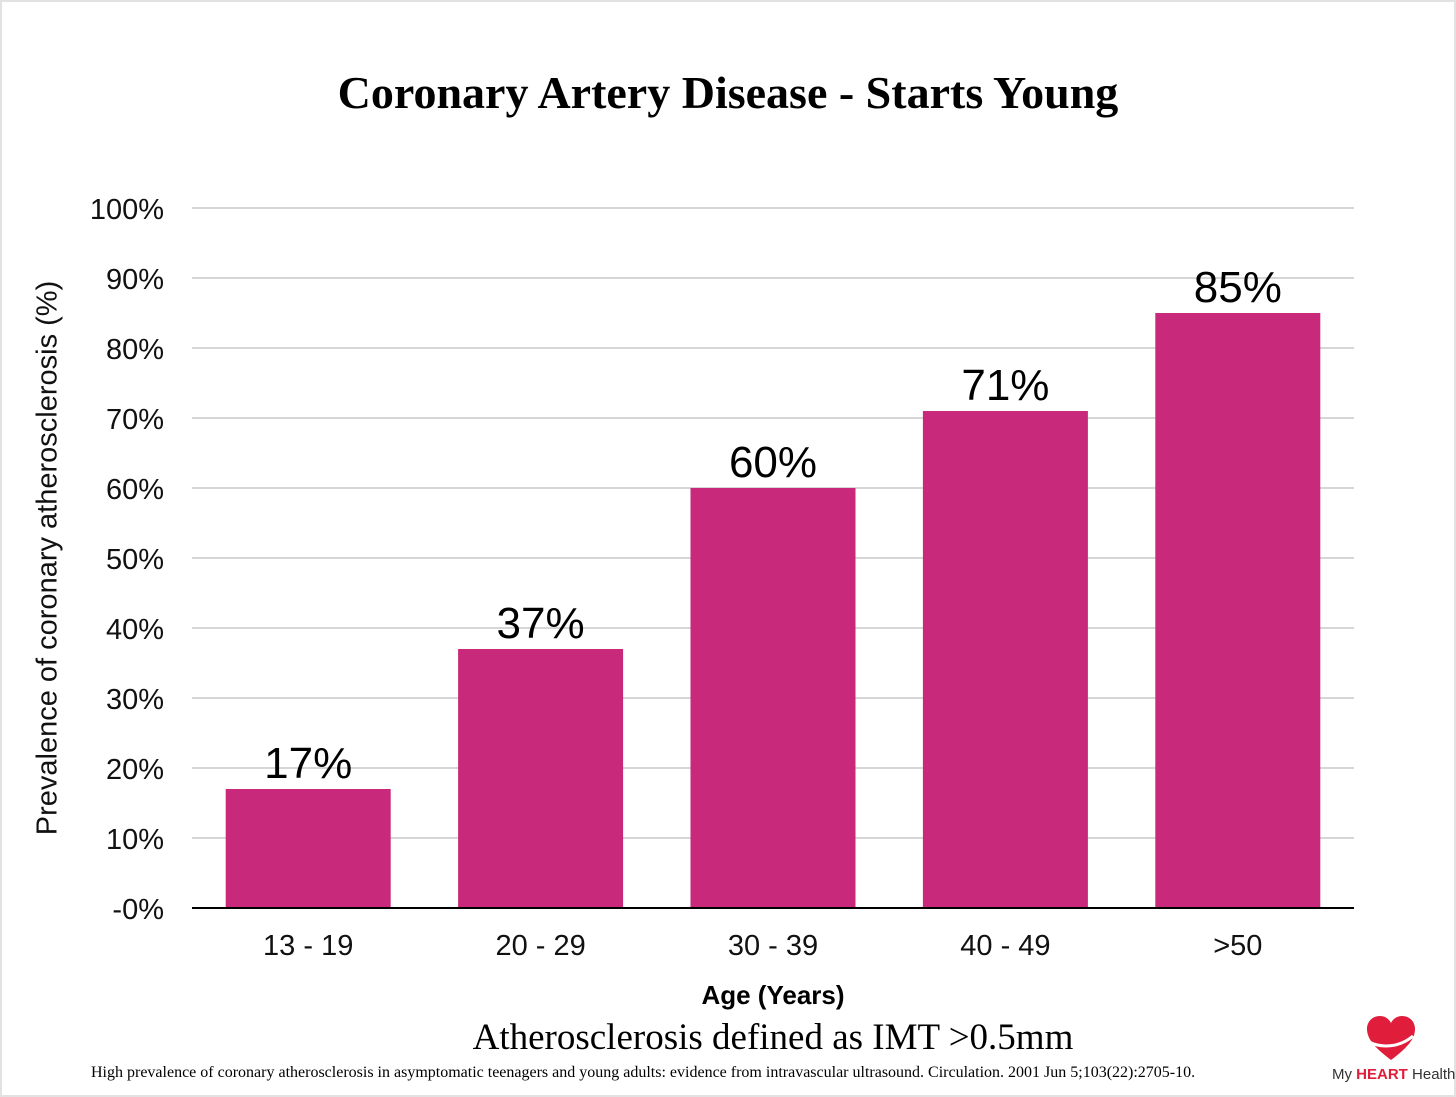  I want to click on data-label: 37%, so click(541, 623).